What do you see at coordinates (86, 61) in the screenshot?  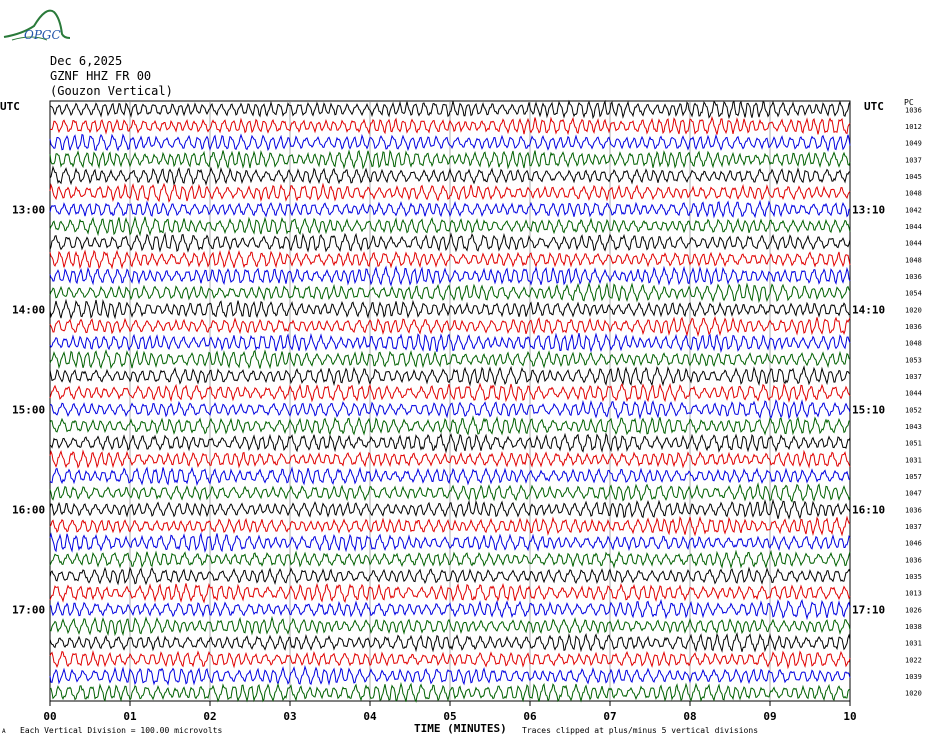 I see `header-date: Dec 6,2025` at bounding box center [86, 61].